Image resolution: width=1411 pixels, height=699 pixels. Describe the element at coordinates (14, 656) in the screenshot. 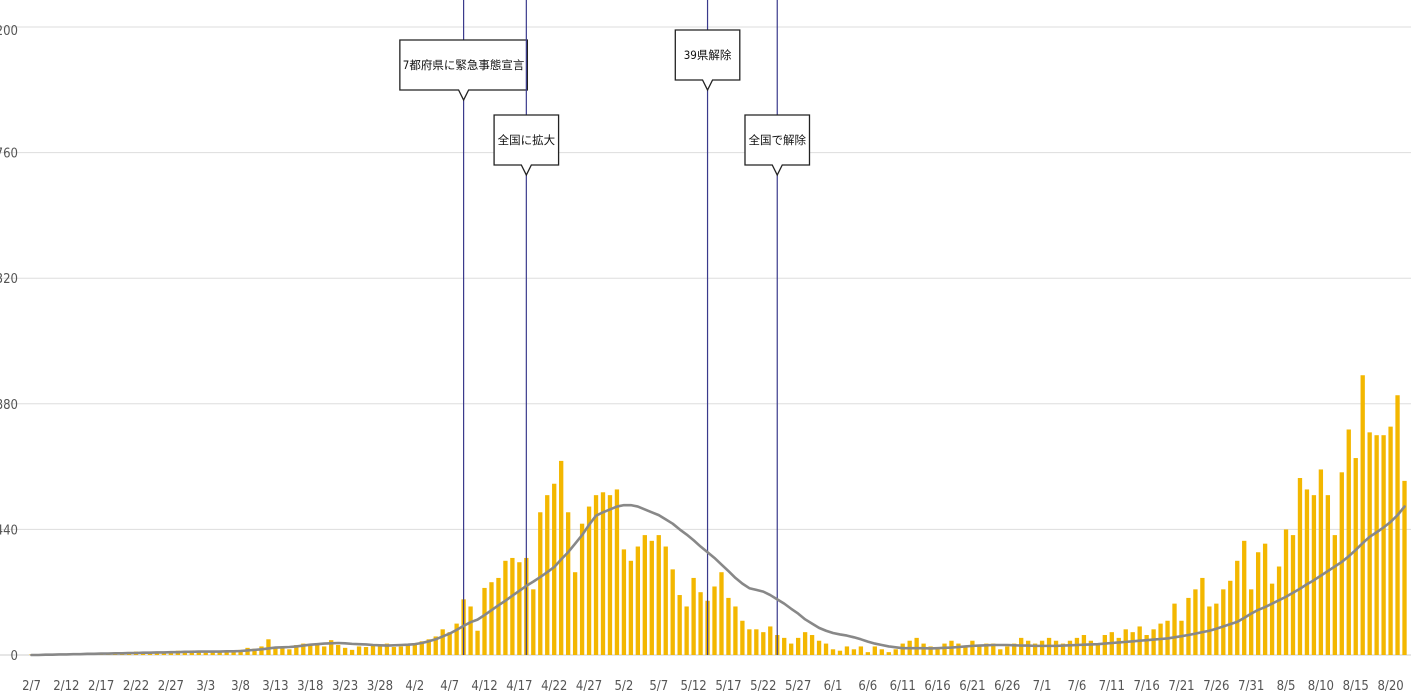

I see `y-tick-label: 0` at that location.